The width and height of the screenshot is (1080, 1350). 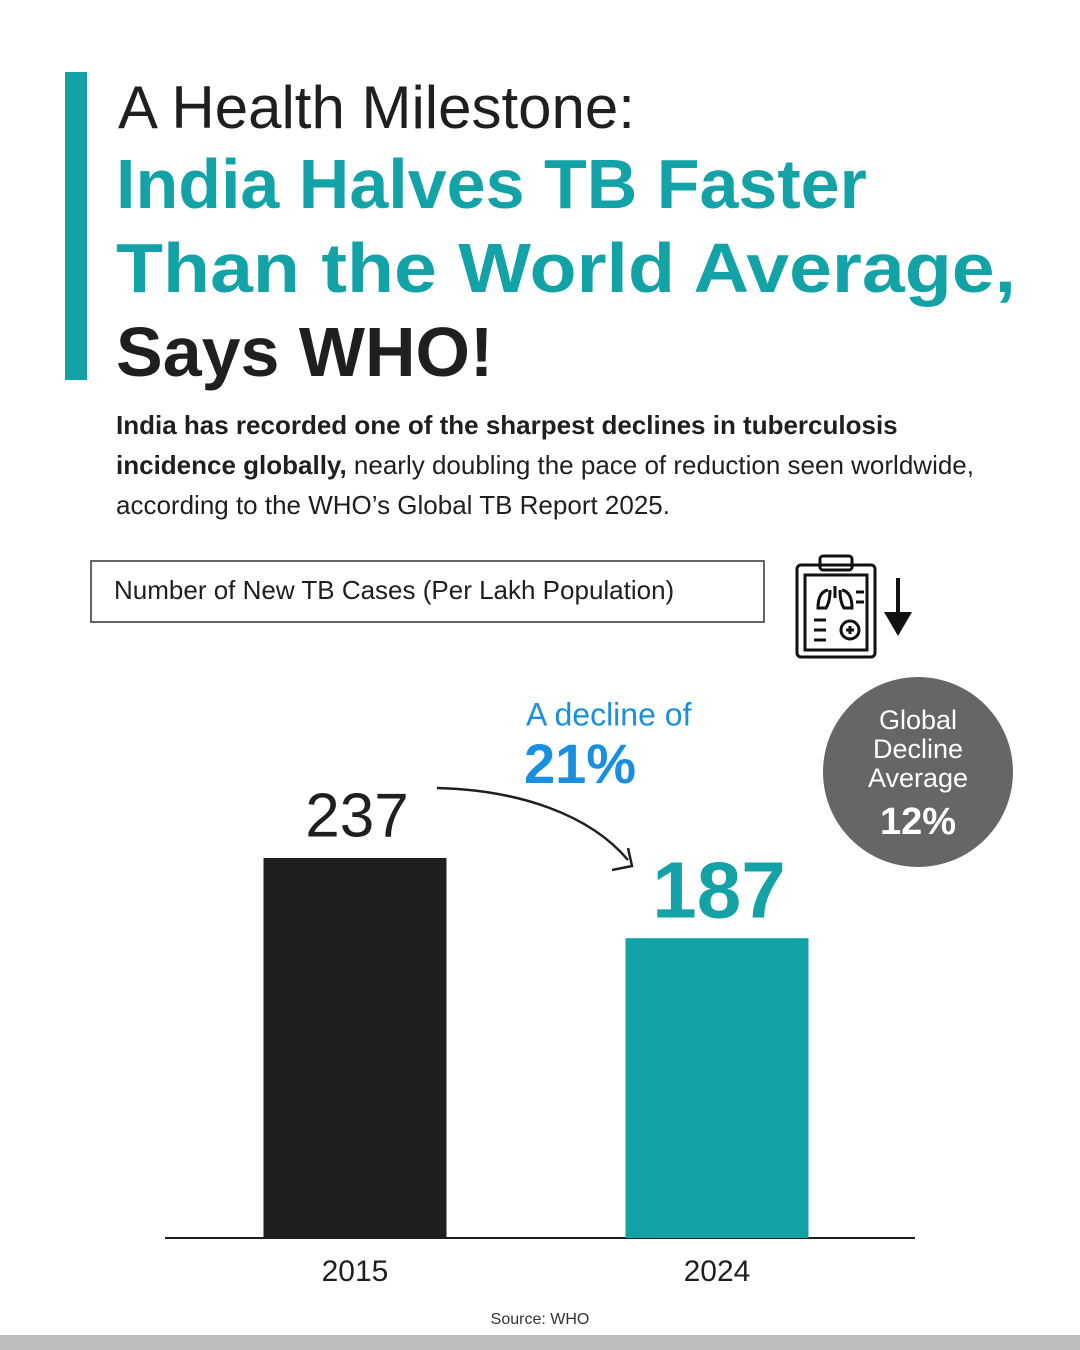 I want to click on arrow-head, so click(x=622, y=859).